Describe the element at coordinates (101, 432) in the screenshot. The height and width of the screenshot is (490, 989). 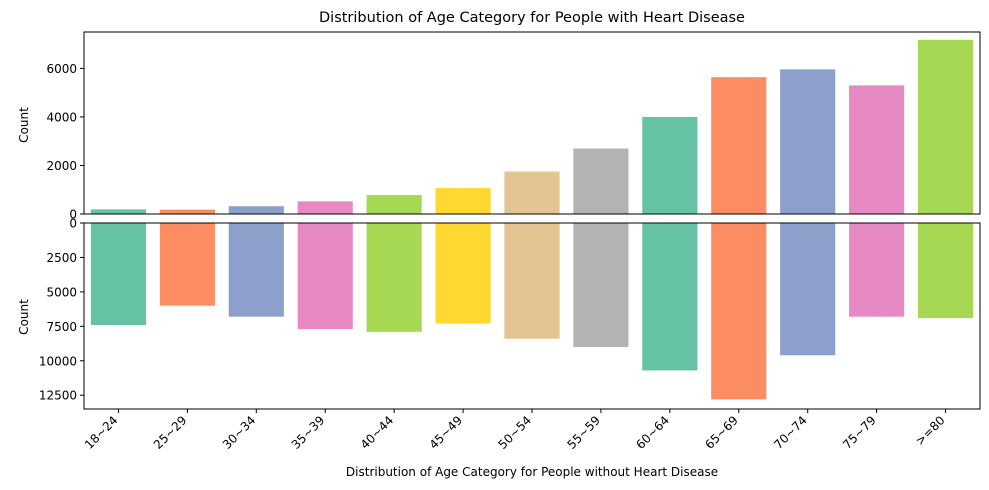
I see `x-tick-label: 18~24` at that location.